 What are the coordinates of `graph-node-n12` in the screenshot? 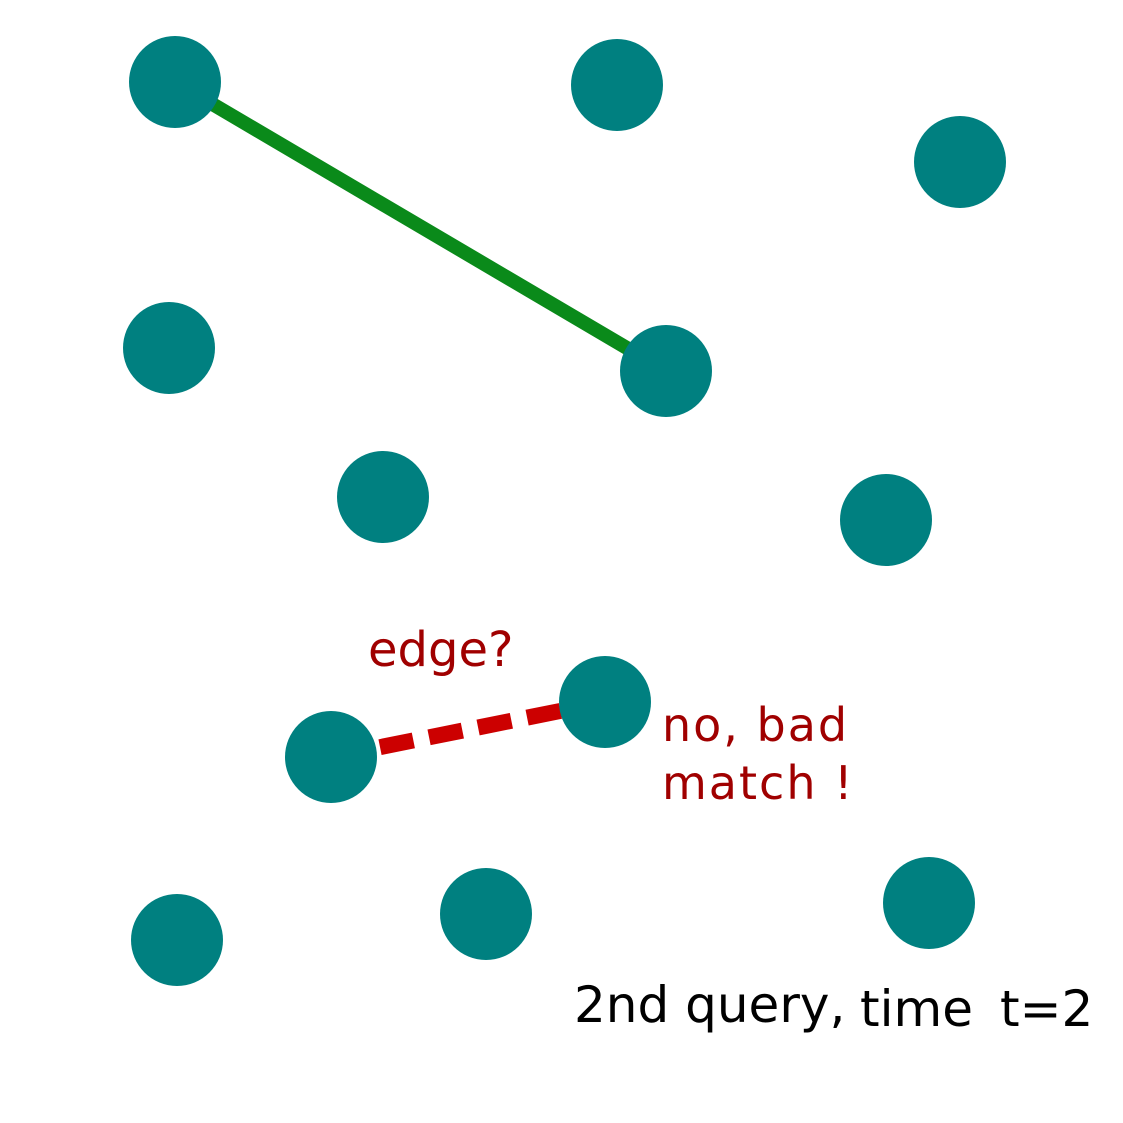 It's located at (486, 914).